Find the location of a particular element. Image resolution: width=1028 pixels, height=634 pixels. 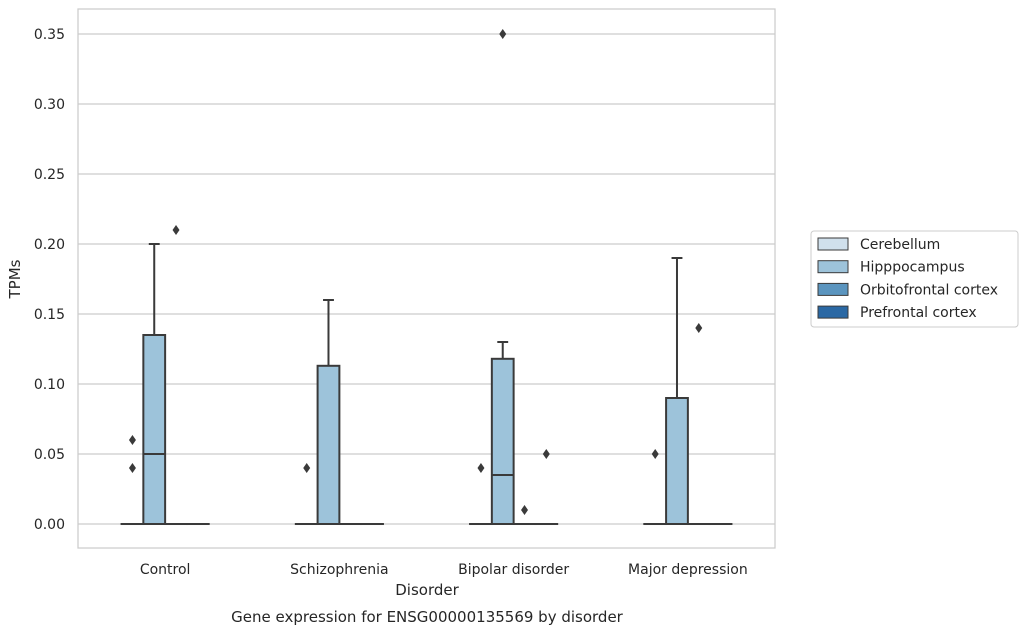

legend-frame is located at coordinates (914, 279).